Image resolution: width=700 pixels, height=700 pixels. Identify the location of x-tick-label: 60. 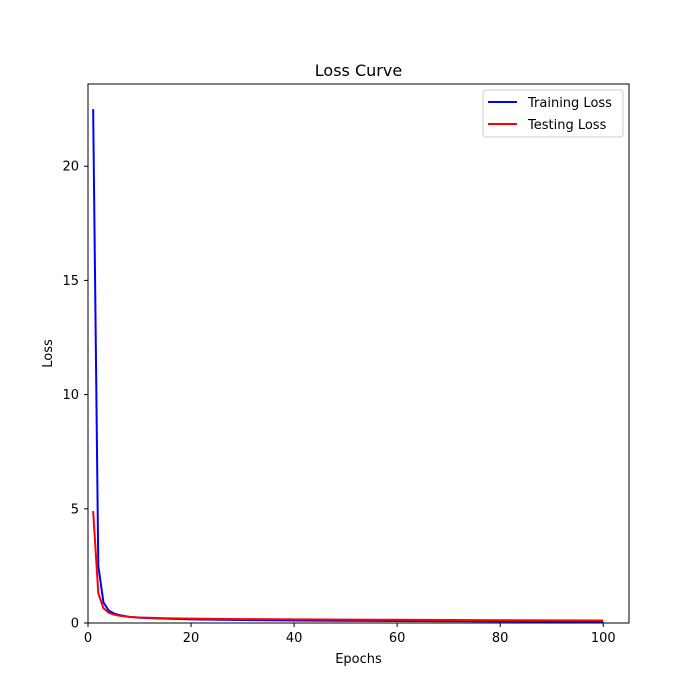
(397, 638).